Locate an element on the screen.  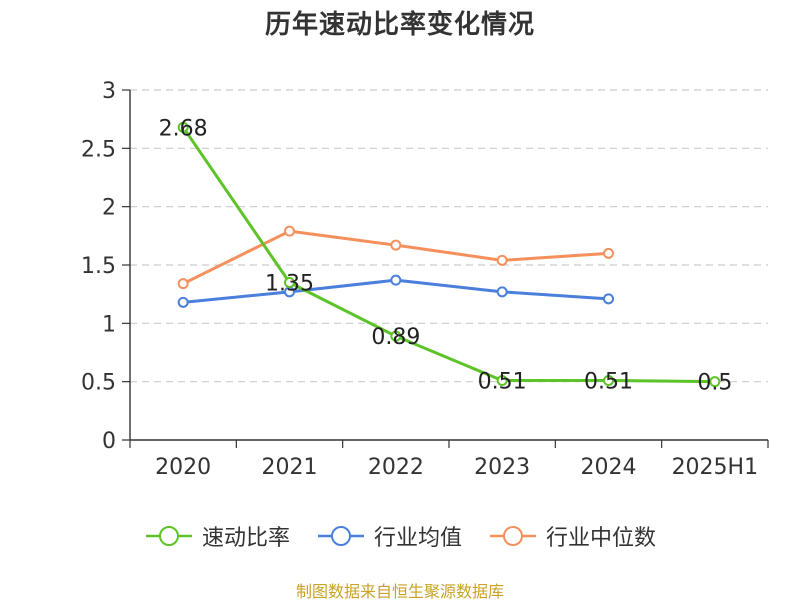
chart-title: 历年速动比率变化情况 is located at coordinates (399, 25).